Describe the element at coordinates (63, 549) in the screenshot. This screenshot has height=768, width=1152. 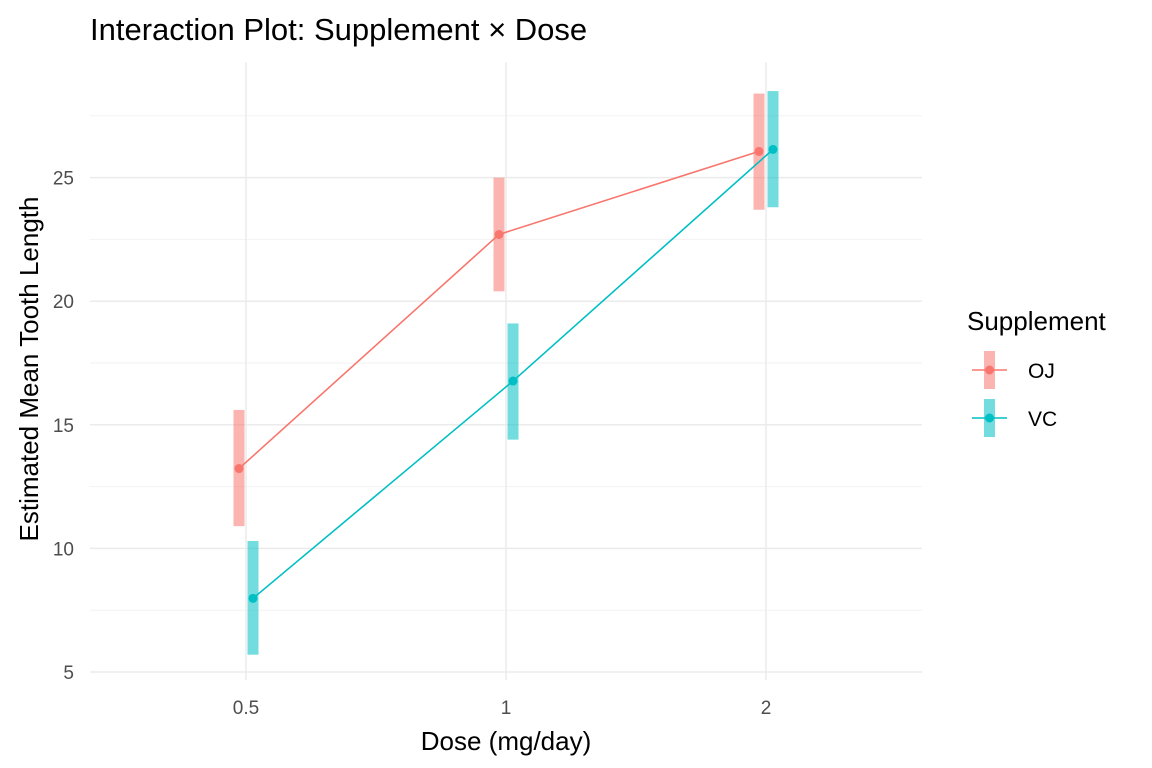
I see `y-tick-label: 10` at that location.